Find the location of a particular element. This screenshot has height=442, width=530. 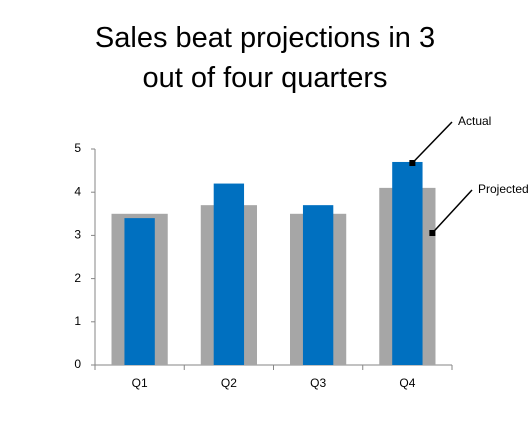

x-tick-label: Q1 is located at coordinates (140, 383).